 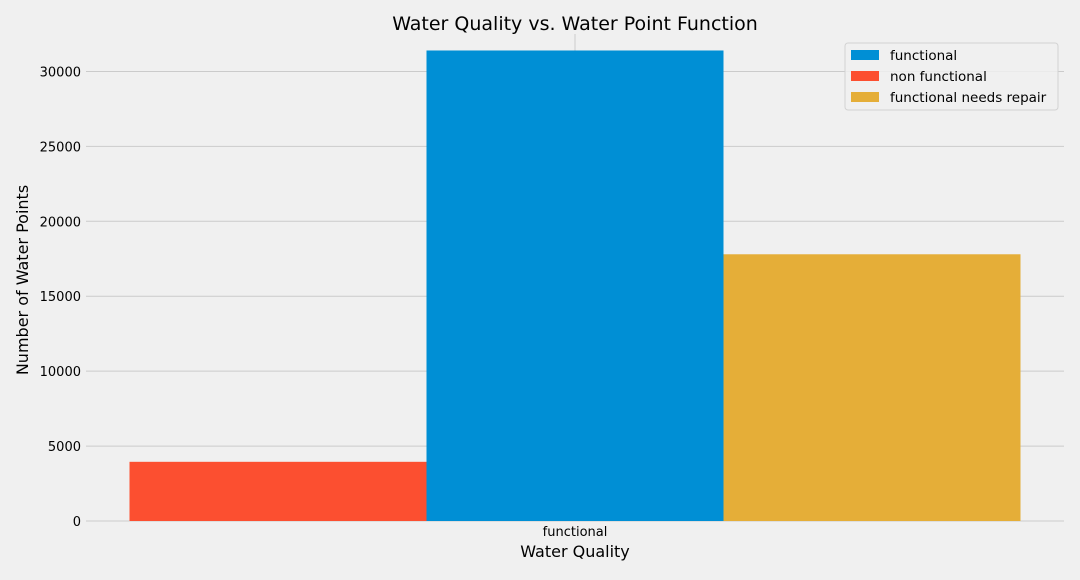 I want to click on legend-label: functional needs repair, so click(x=968, y=98).